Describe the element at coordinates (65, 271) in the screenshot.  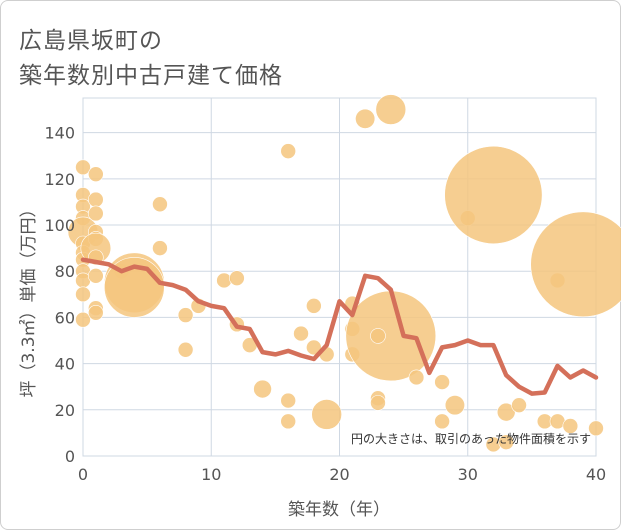
I see `y-tick-label: 80` at that location.